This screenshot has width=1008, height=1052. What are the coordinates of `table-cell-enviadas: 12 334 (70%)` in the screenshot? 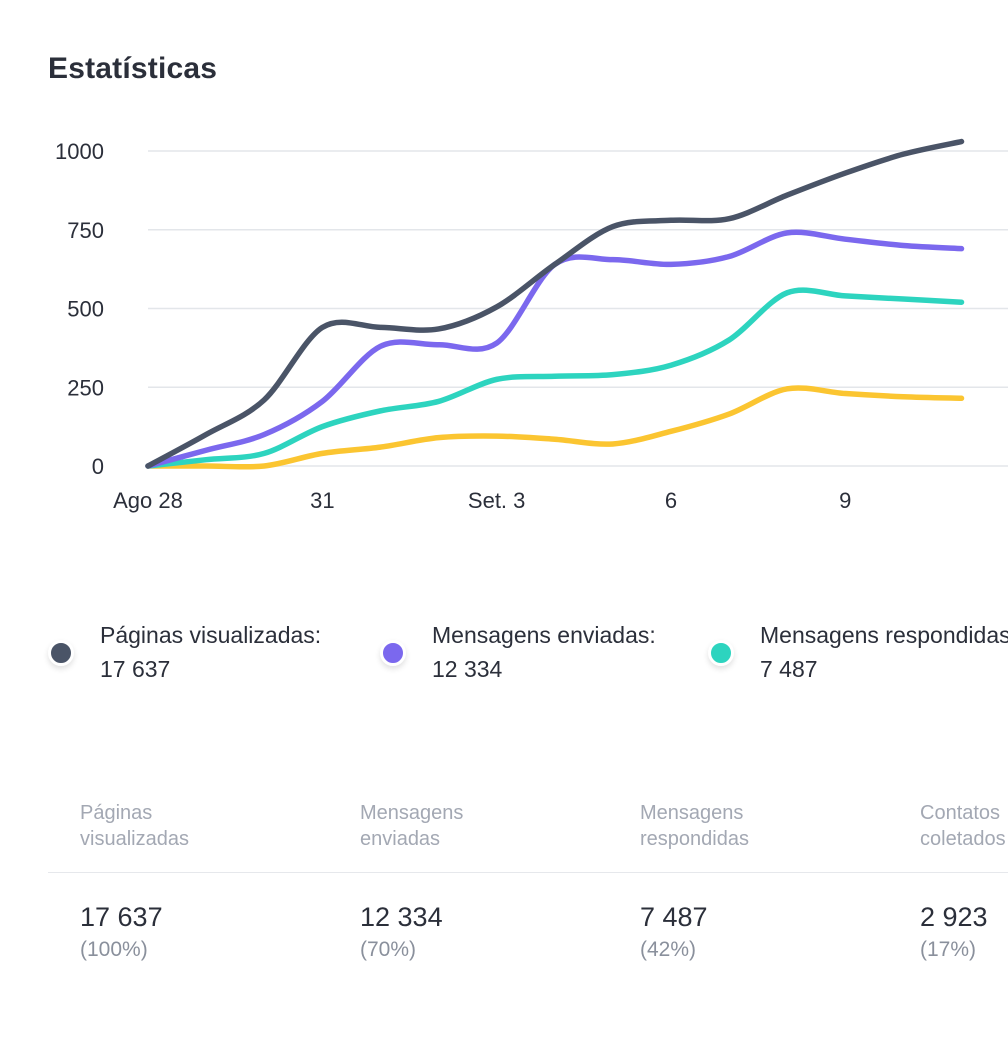 It's located at (401, 933).